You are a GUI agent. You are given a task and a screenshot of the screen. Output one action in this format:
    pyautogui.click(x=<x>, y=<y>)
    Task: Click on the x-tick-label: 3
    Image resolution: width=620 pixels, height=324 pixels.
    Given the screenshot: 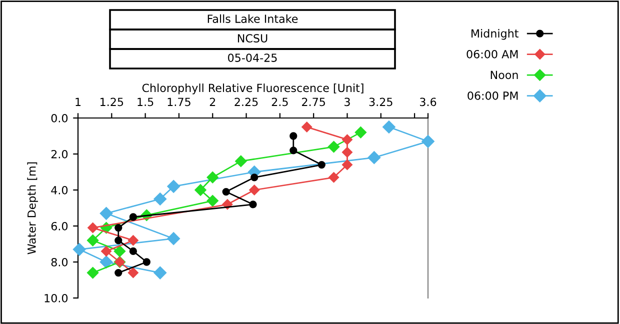 What is the action you would take?
    pyautogui.click(x=347, y=102)
    